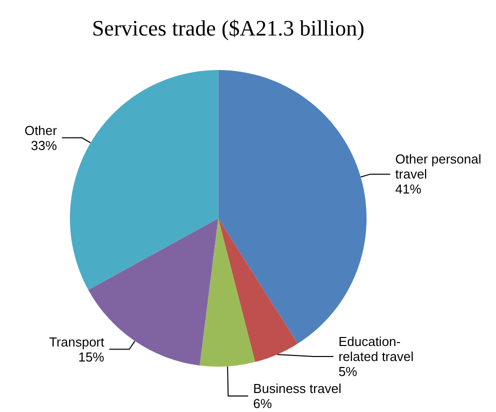 The width and height of the screenshot is (496, 412). I want to click on data-label: 33%, so click(44, 145).